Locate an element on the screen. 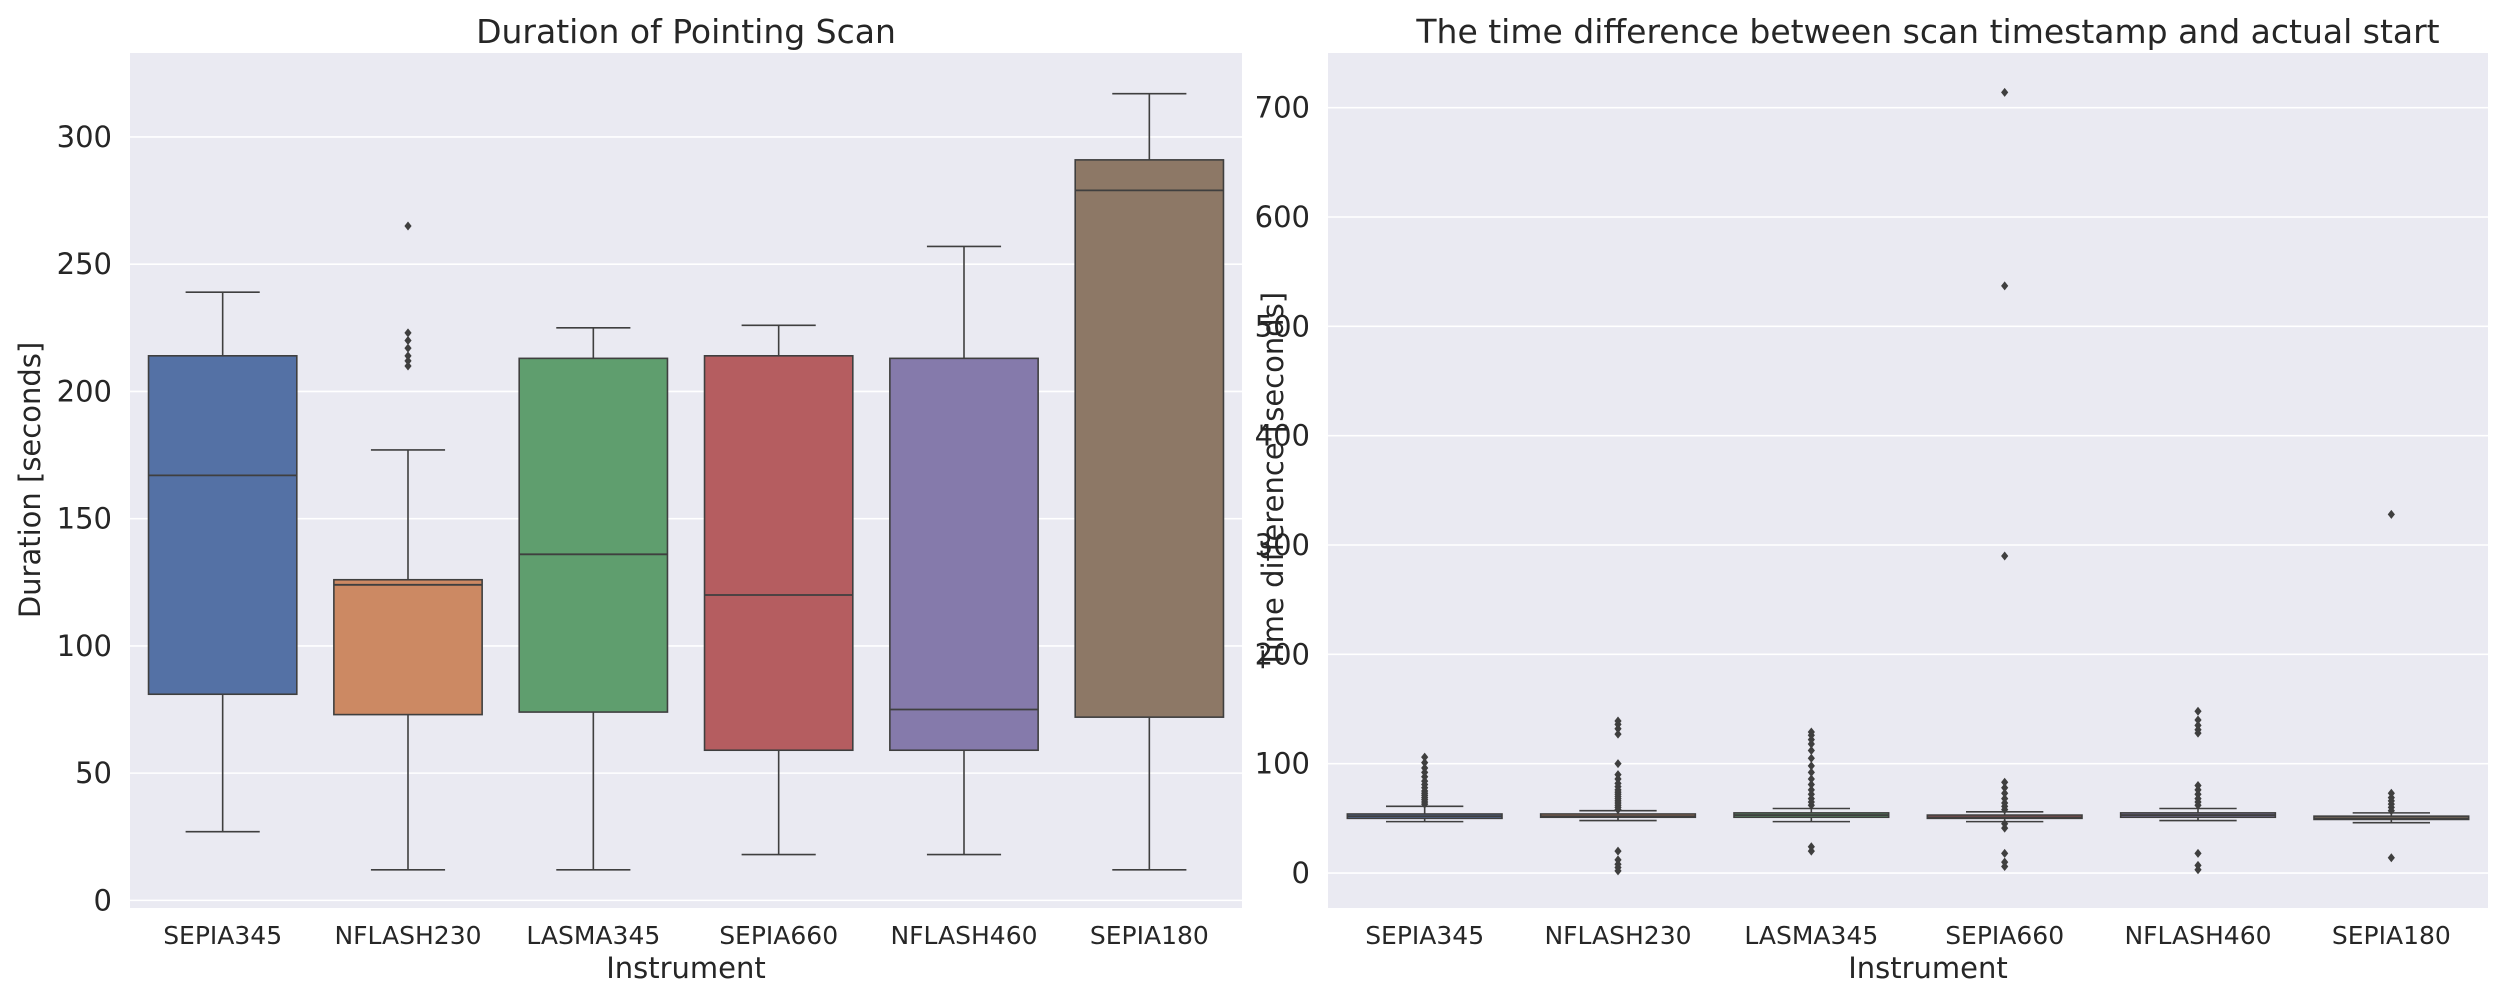 The height and width of the screenshot is (1004, 2500). box-right-nflash460 is located at coordinates (2198, 790).